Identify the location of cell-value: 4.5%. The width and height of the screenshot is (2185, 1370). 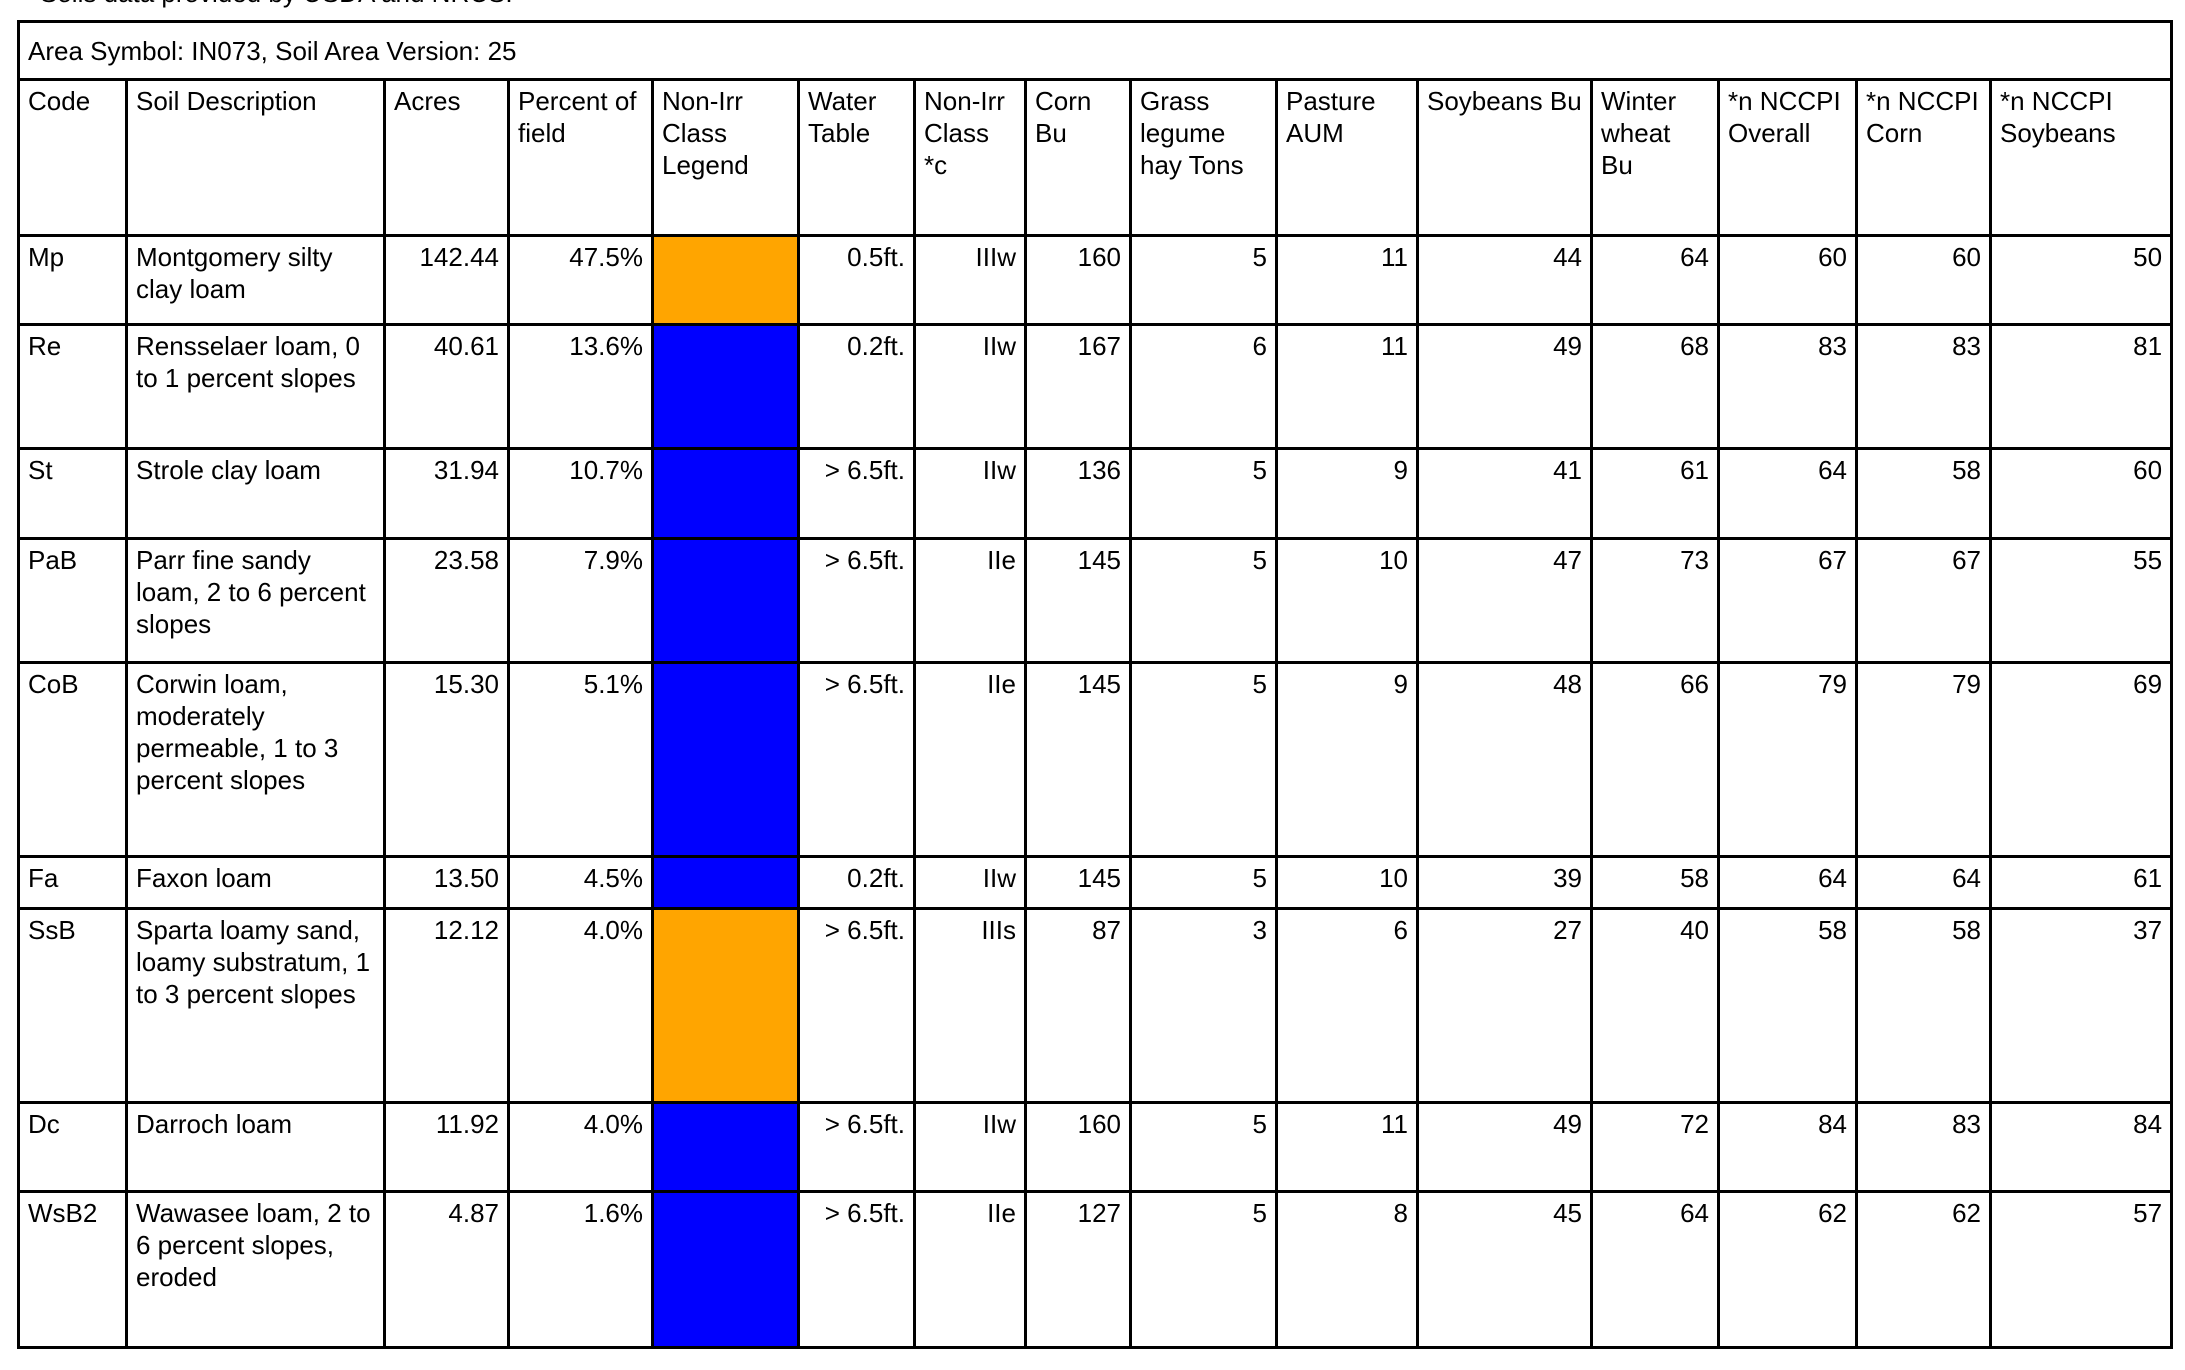
(580, 882).